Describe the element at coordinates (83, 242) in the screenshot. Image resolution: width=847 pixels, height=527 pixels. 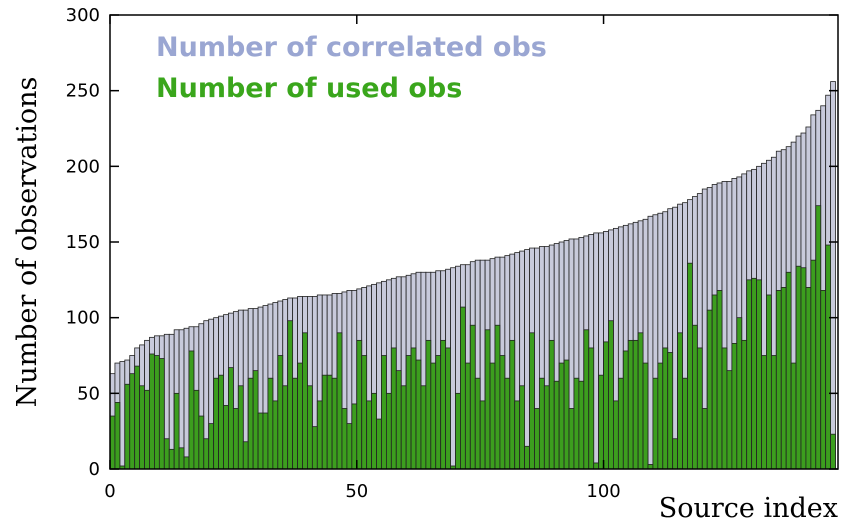
I see `y-tick-label: 150` at that location.